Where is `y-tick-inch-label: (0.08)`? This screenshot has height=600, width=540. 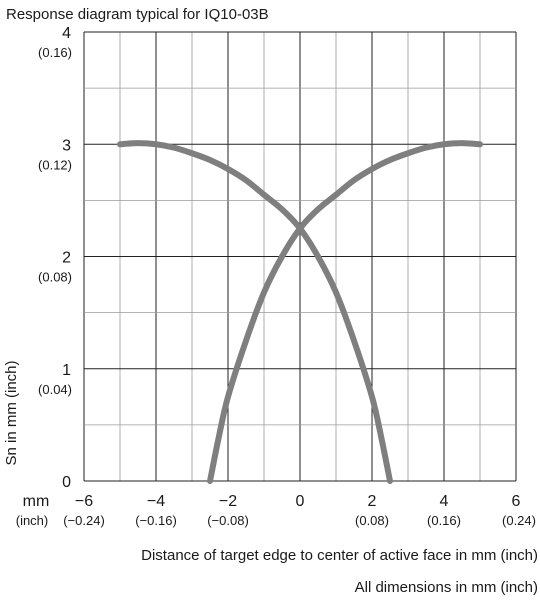
y-tick-inch-label: (0.08) is located at coordinates (55, 277).